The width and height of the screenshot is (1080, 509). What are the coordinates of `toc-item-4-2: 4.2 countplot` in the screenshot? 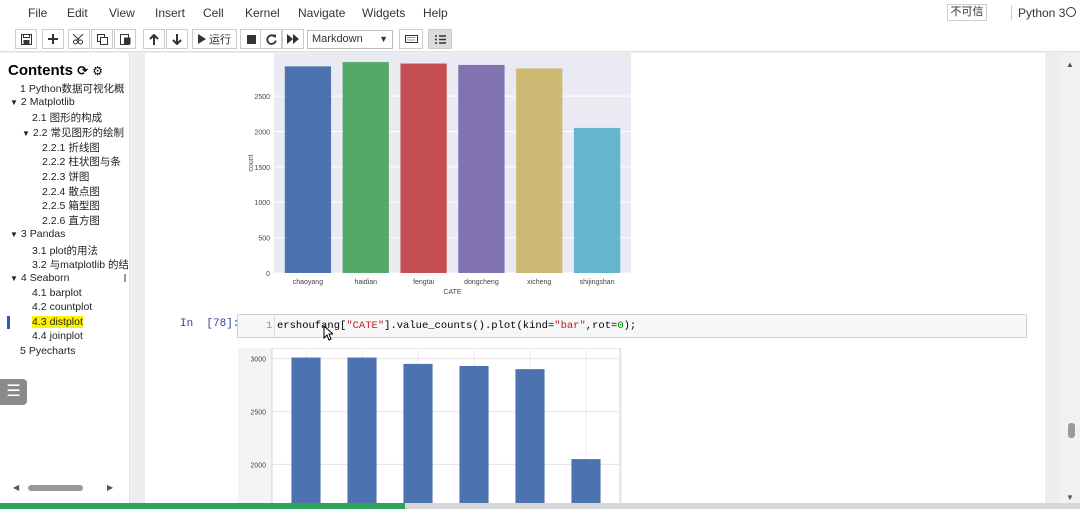 It's located at (80, 307).